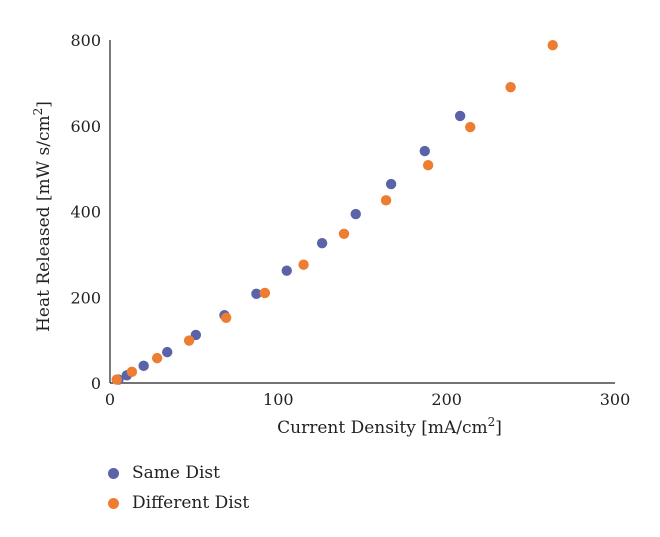 The width and height of the screenshot is (660, 537). What do you see at coordinates (85, 40) in the screenshot?
I see `y-tick-label: 800` at bounding box center [85, 40].